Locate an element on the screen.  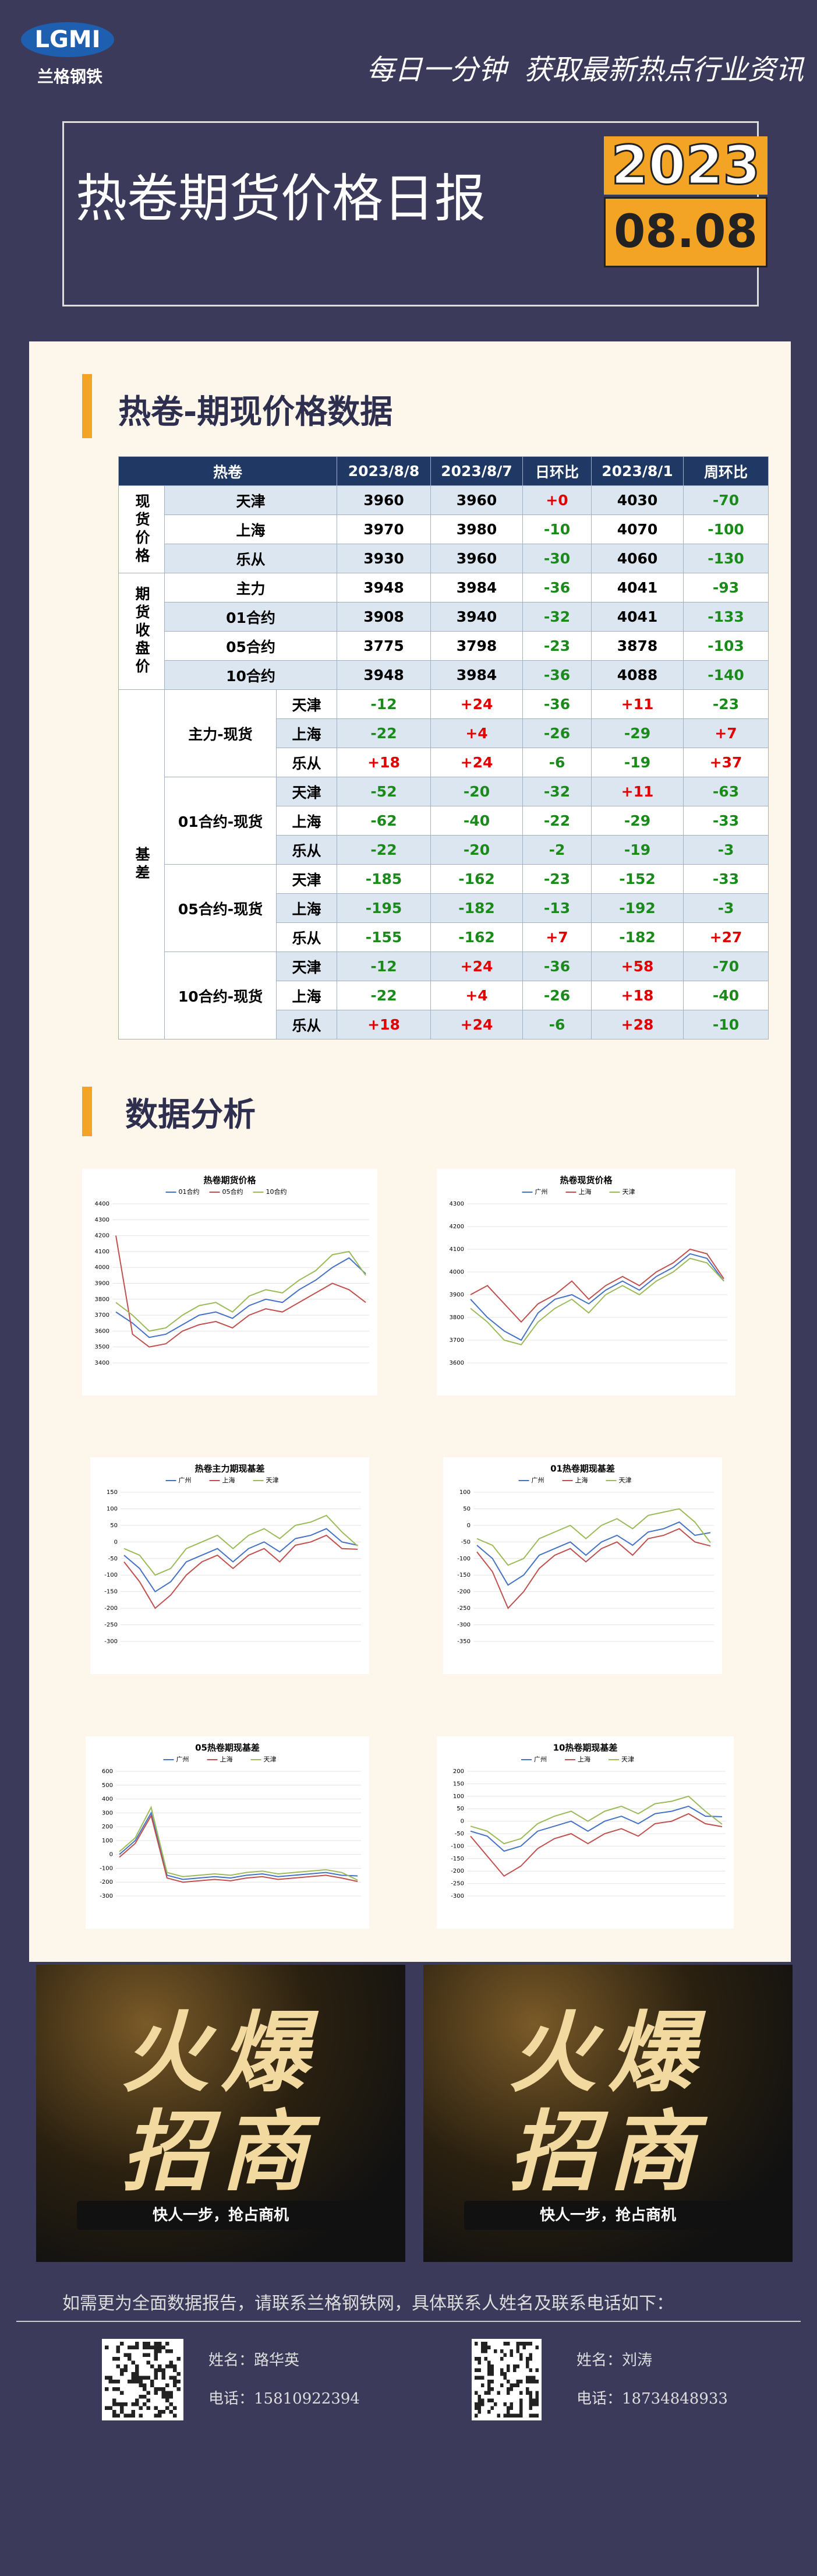
slogan: 每日一分钟 获取最新热点行业资讯 is located at coordinates (585, 70).